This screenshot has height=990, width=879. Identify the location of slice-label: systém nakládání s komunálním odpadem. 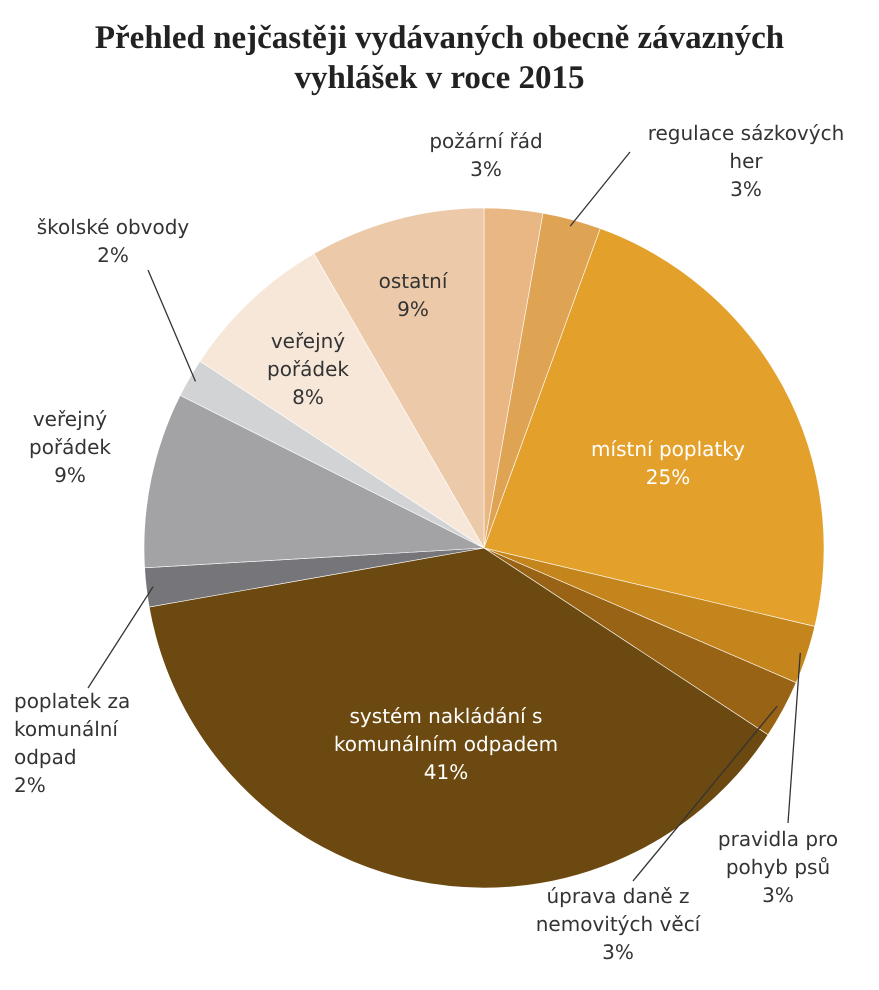
(446, 730).